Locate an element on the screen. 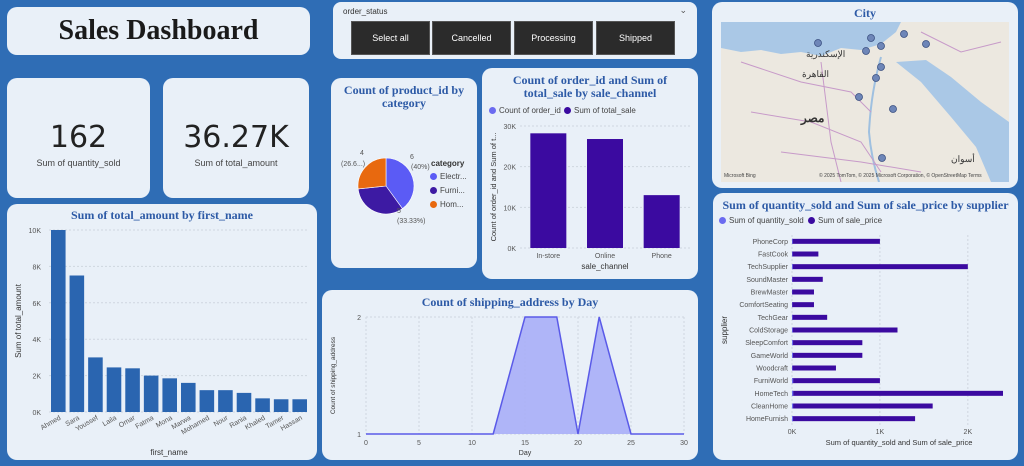  y-tick-label: Woodcraft is located at coordinates (772, 369).